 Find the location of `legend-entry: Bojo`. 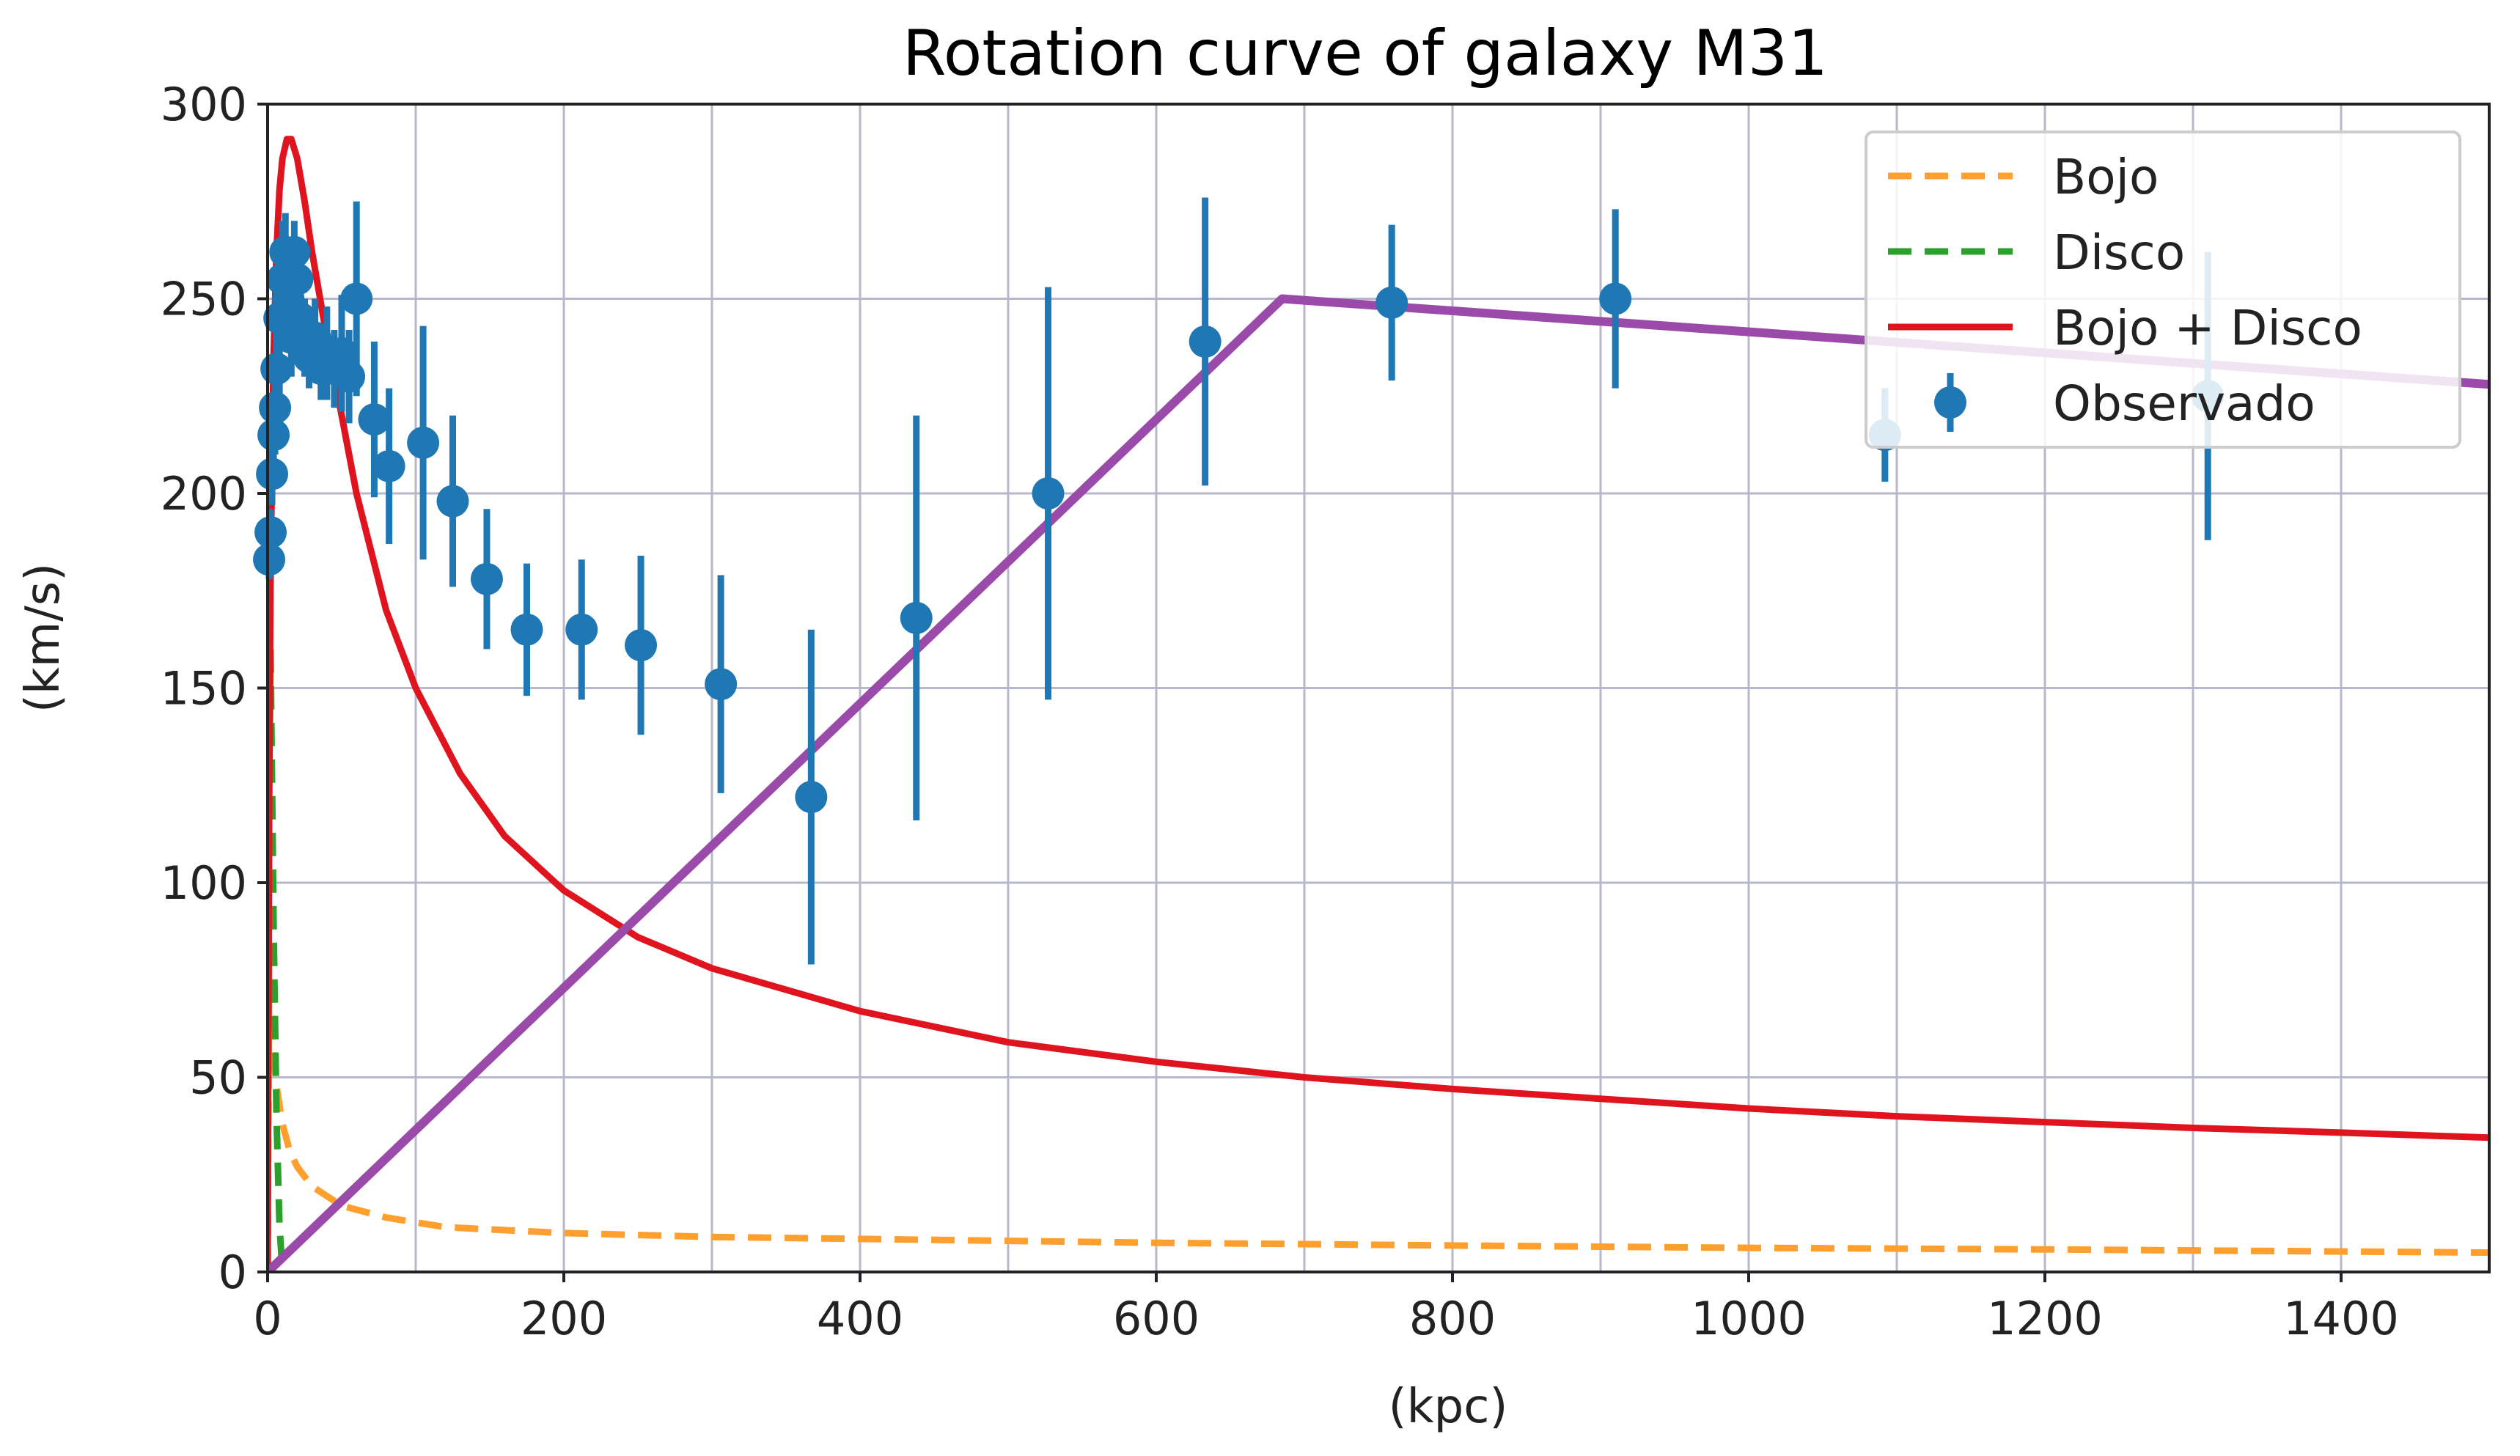

legend-entry: Bojo is located at coordinates (2023, 177).